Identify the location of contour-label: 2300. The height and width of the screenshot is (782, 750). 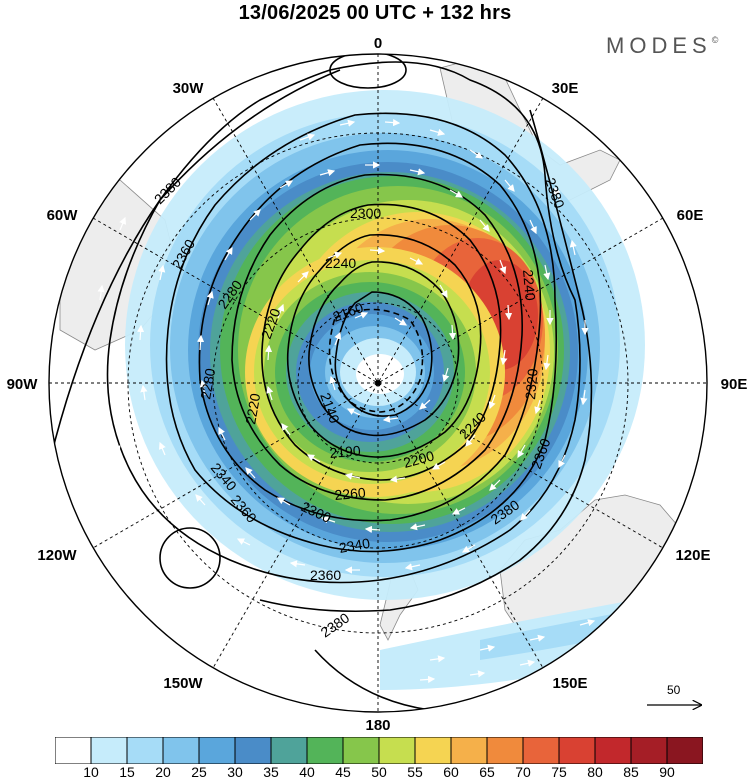
(365, 213).